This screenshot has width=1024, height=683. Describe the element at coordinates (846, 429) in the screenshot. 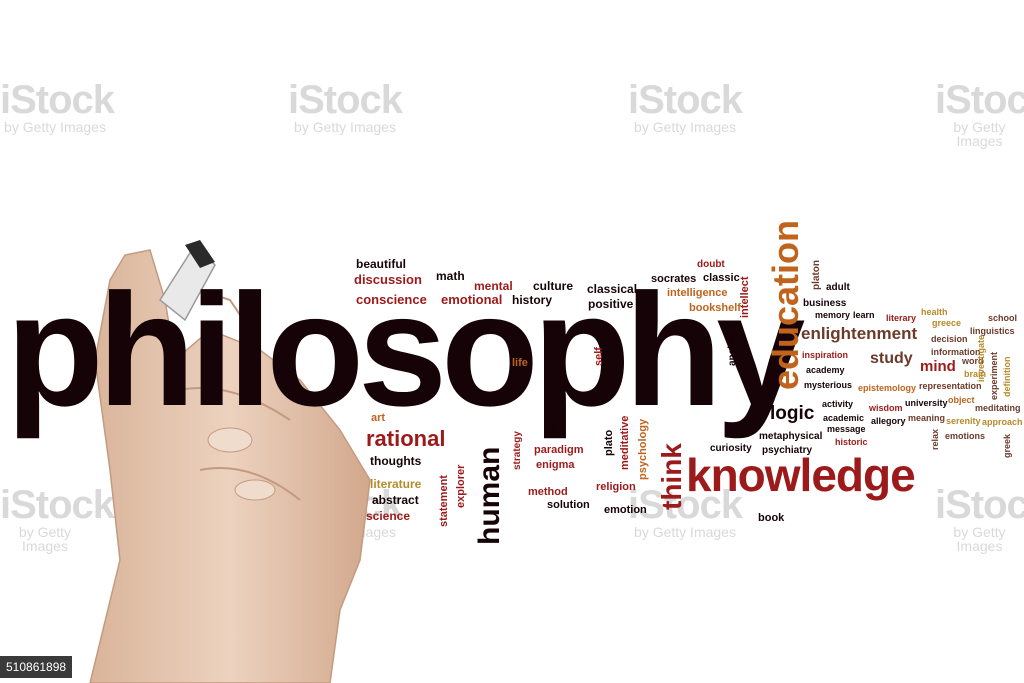

I see `word-message: message` at that location.